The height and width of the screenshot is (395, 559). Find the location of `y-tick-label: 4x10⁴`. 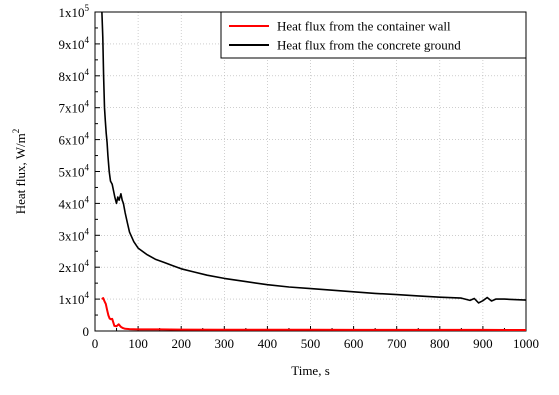

y-tick-label: 4x10⁴ is located at coordinates (74, 202).